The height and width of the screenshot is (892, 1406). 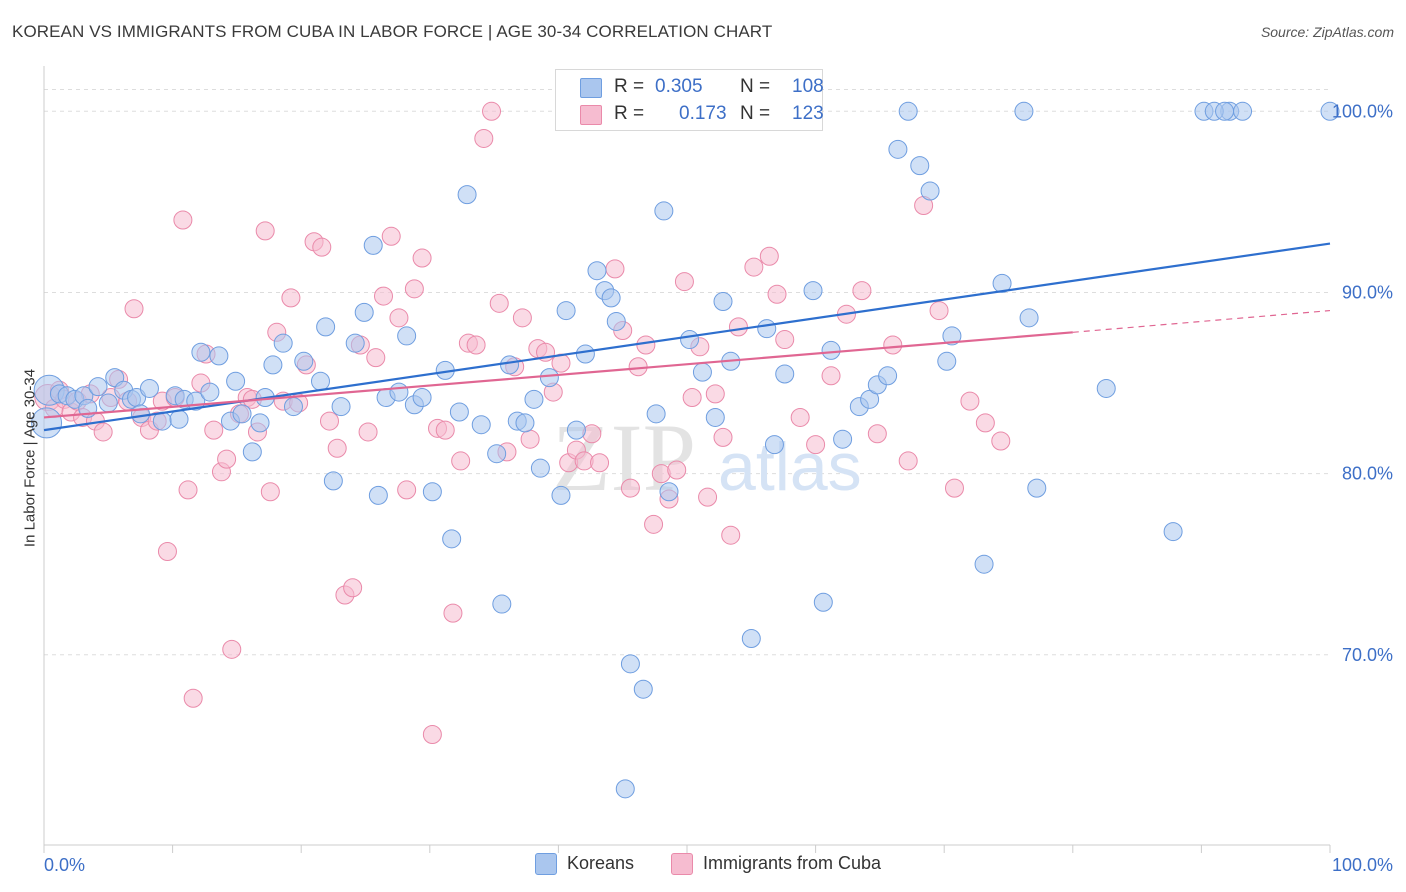 What do you see at coordinates (591, 88) in the screenshot?
I see `legend-swatch-blue` at bounding box center [591, 88].